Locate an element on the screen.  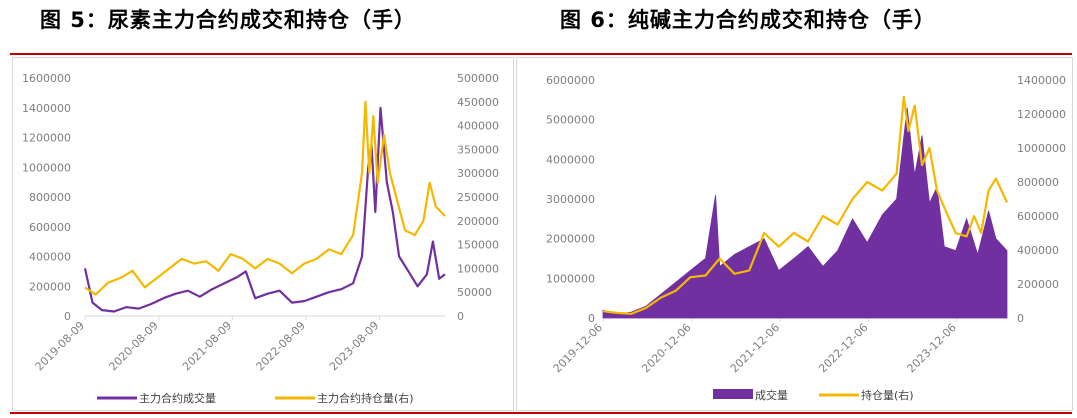
y-left-tick-label: 5000000 is located at coordinates (570, 120).